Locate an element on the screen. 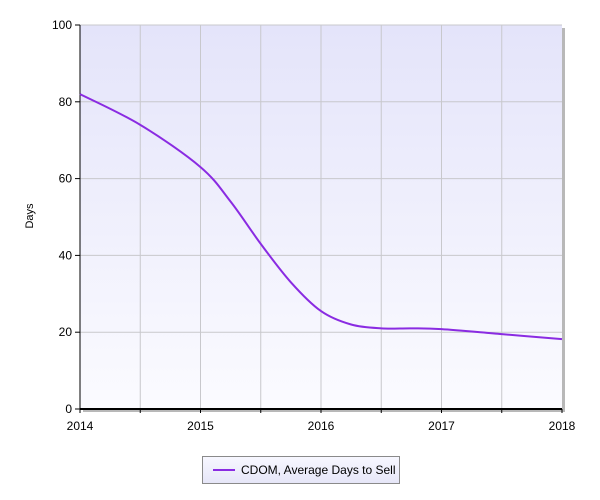 Image resolution: width=600 pixels, height=500 pixels. x-tick-label: 2015 is located at coordinates (200, 426).